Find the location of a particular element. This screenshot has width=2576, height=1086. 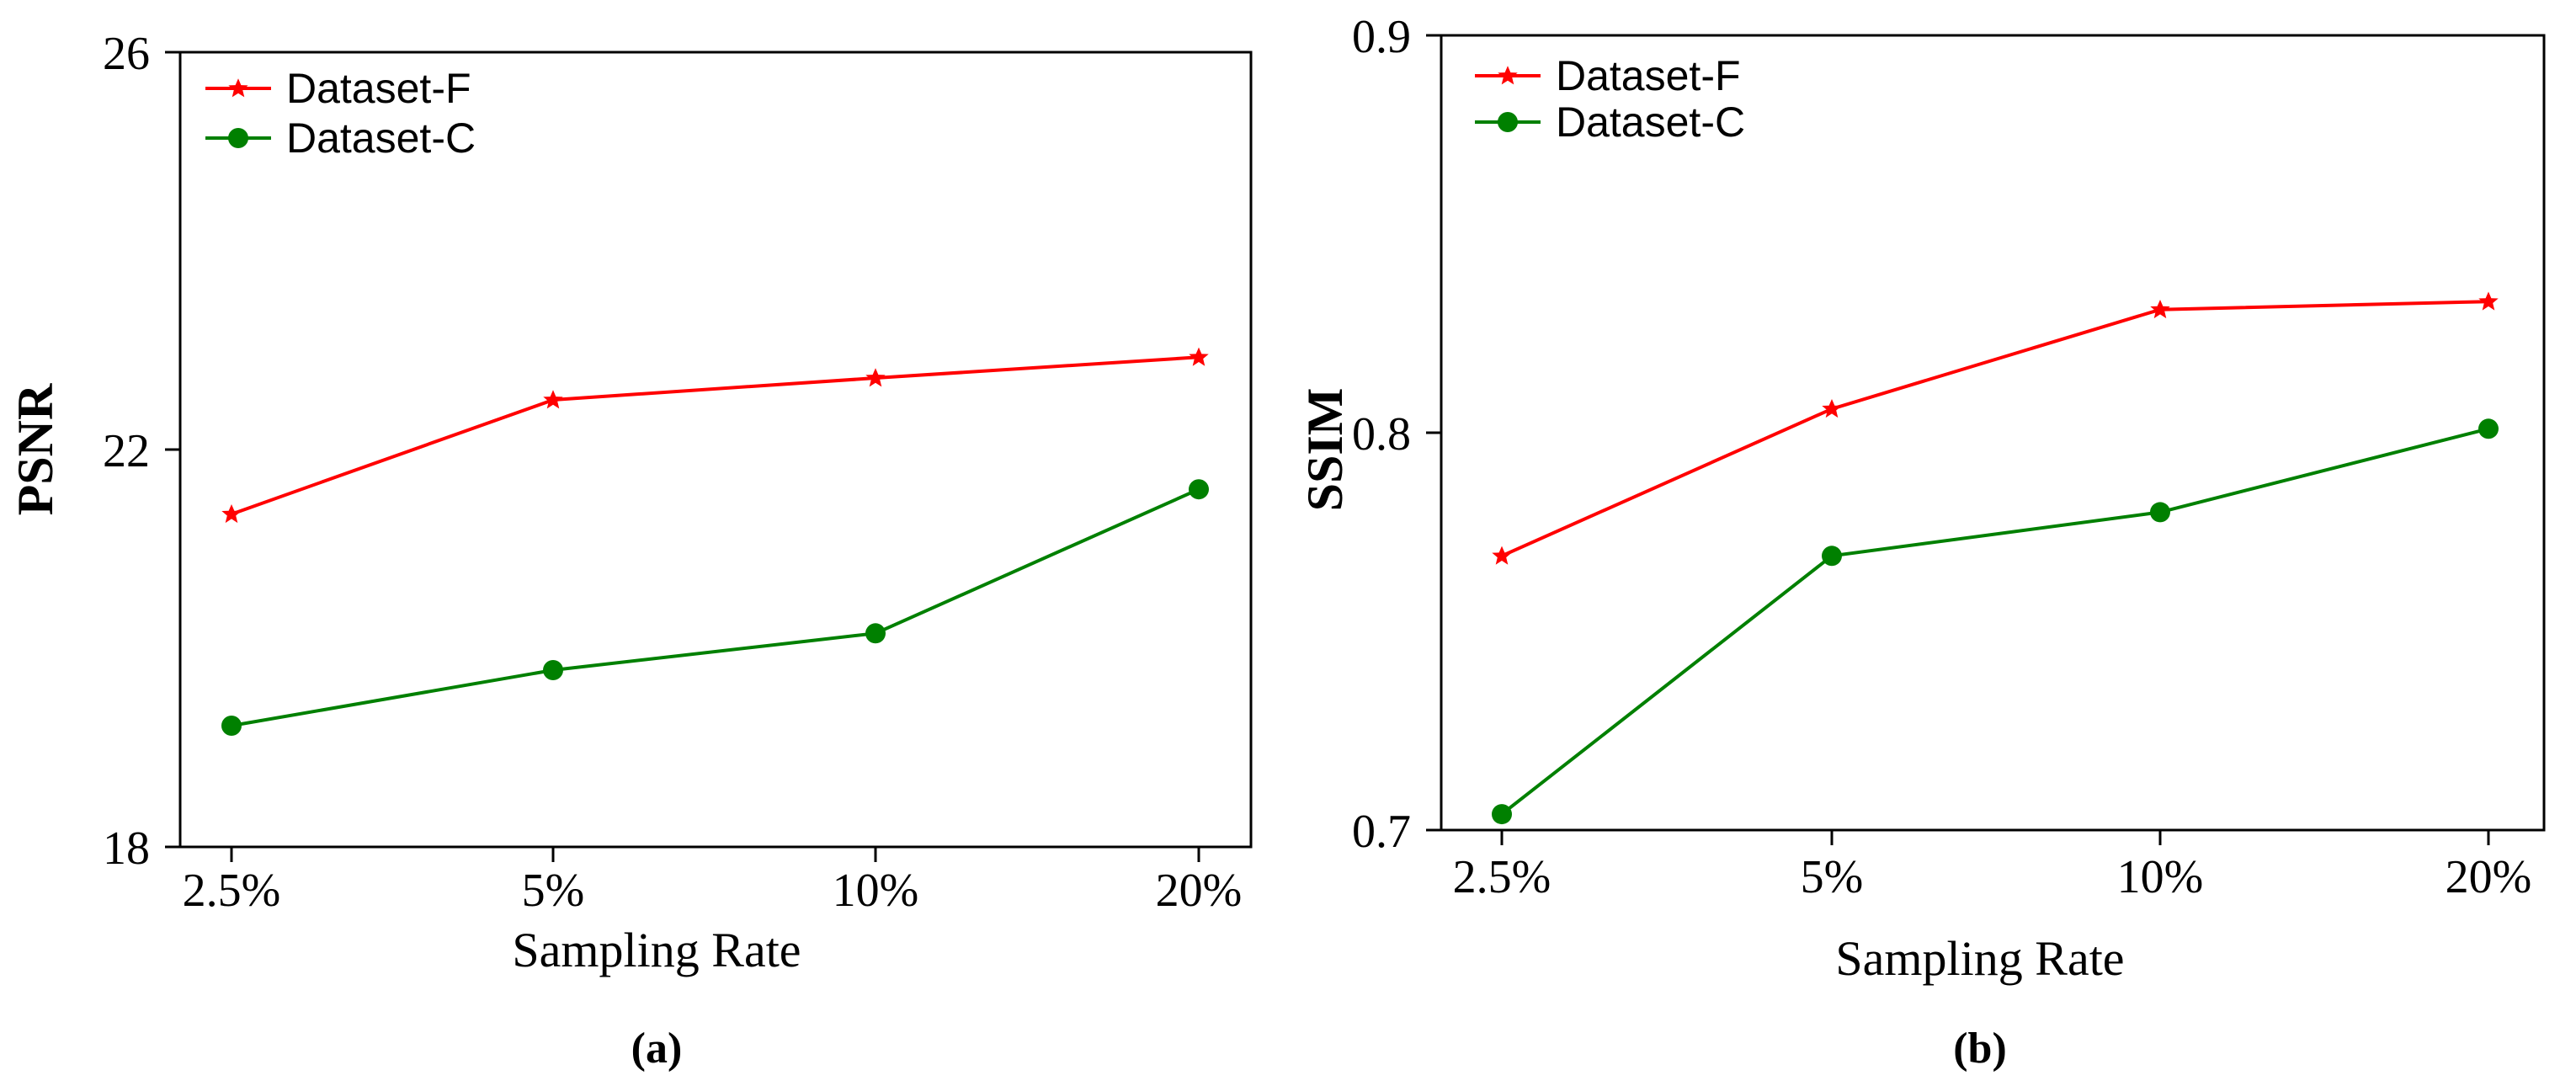

x-tick-label-b-1: 5% is located at coordinates (1833, 877).